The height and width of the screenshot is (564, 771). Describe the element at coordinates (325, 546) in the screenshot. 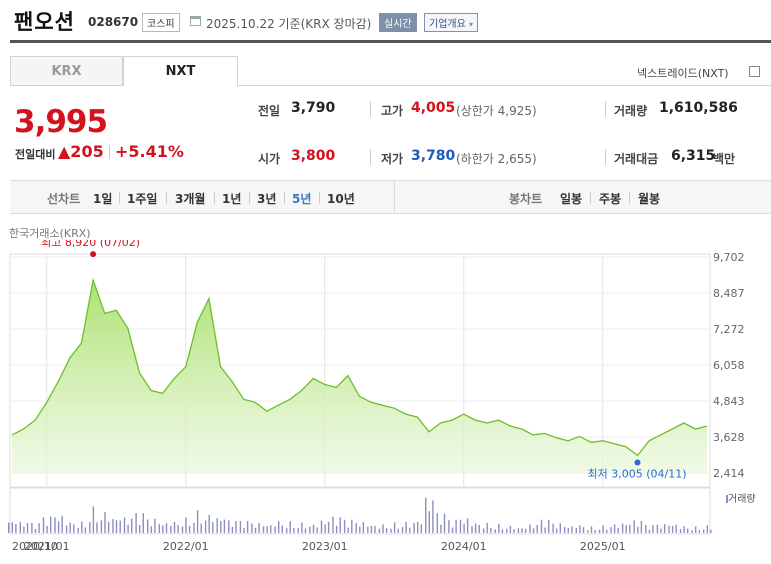

I see `x-tick-label: 2023/01` at that location.